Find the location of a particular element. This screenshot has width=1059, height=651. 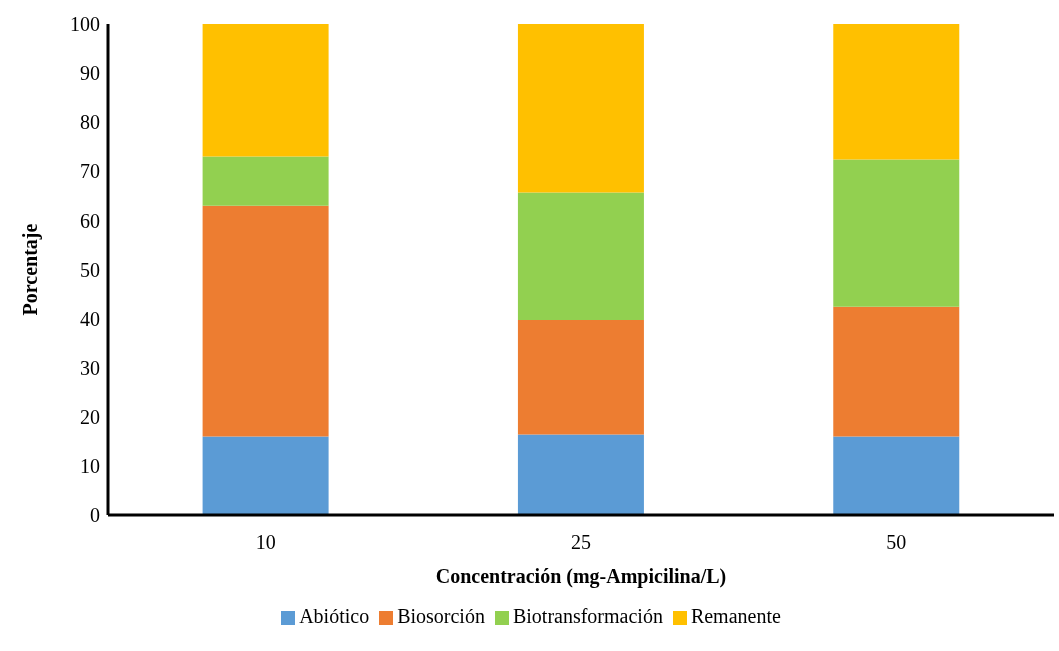

y-tick-label: 90 is located at coordinates (90, 73).